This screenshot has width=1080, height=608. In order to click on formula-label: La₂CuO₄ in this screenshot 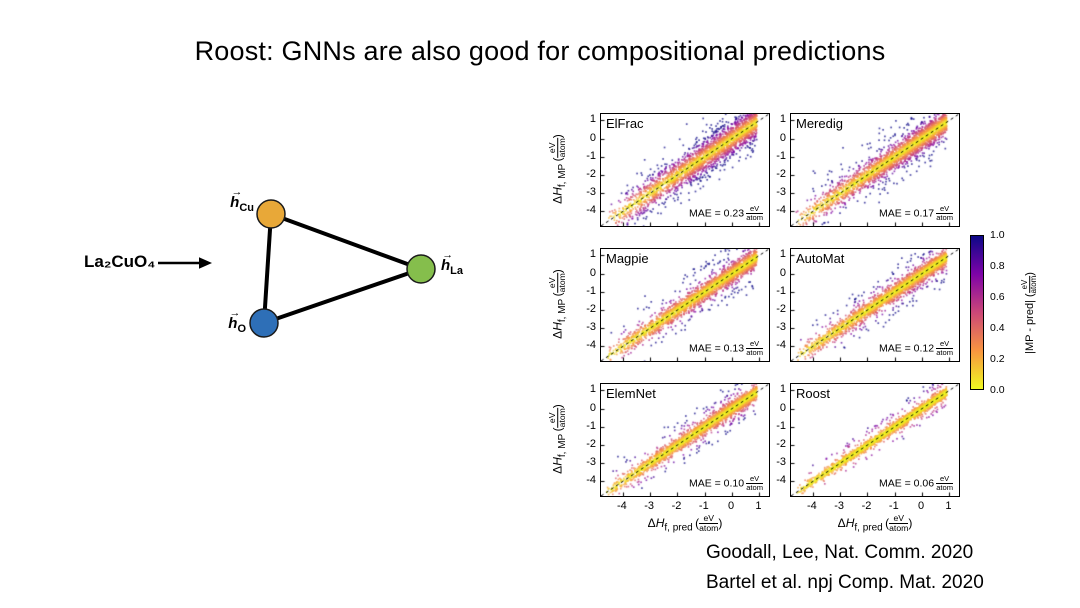, I will do `click(120, 261)`.